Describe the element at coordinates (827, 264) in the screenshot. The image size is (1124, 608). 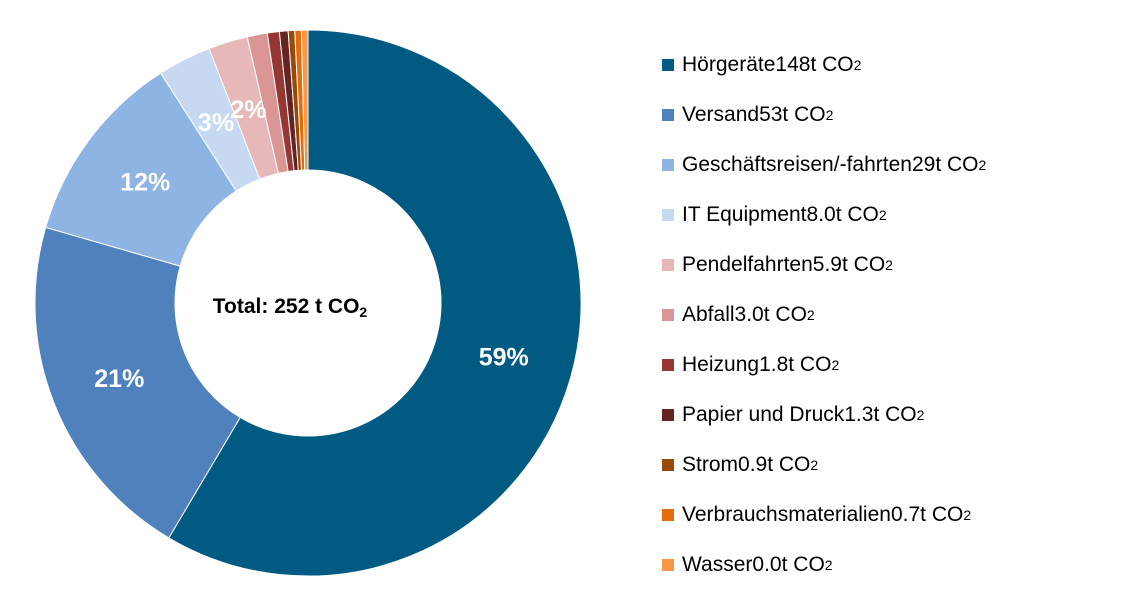
I see `legend-value: 5.9` at that location.